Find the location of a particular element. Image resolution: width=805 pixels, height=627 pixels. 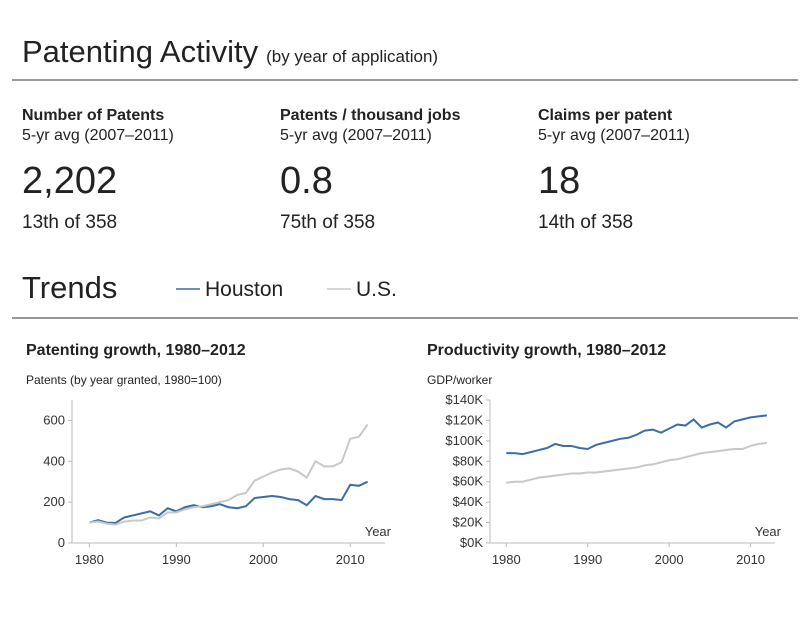

title: Patenting Activity is located at coordinates (140, 51).